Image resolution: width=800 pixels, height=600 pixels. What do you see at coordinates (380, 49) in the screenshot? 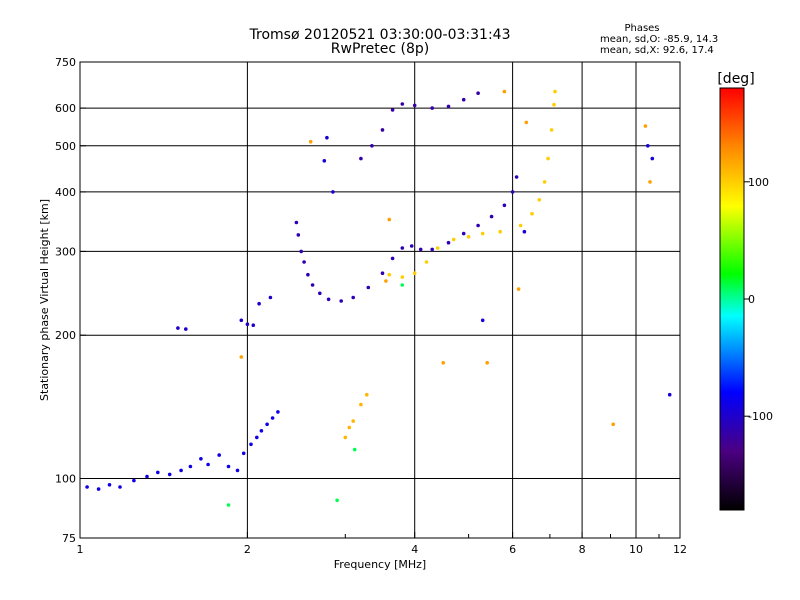
I see `chart-subtitle: RwPretec (8p)` at bounding box center [380, 49].